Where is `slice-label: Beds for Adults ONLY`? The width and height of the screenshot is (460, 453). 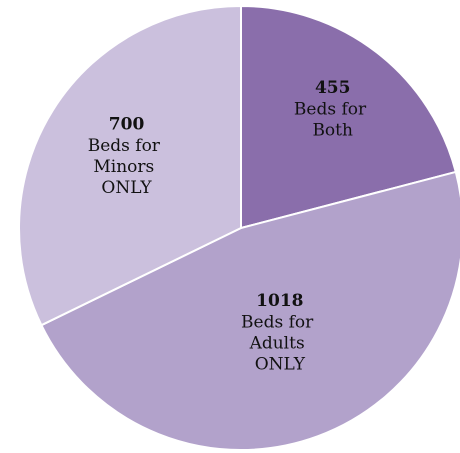
slice-label: Beds for Adults ONLY is located at coordinates (280, 343).